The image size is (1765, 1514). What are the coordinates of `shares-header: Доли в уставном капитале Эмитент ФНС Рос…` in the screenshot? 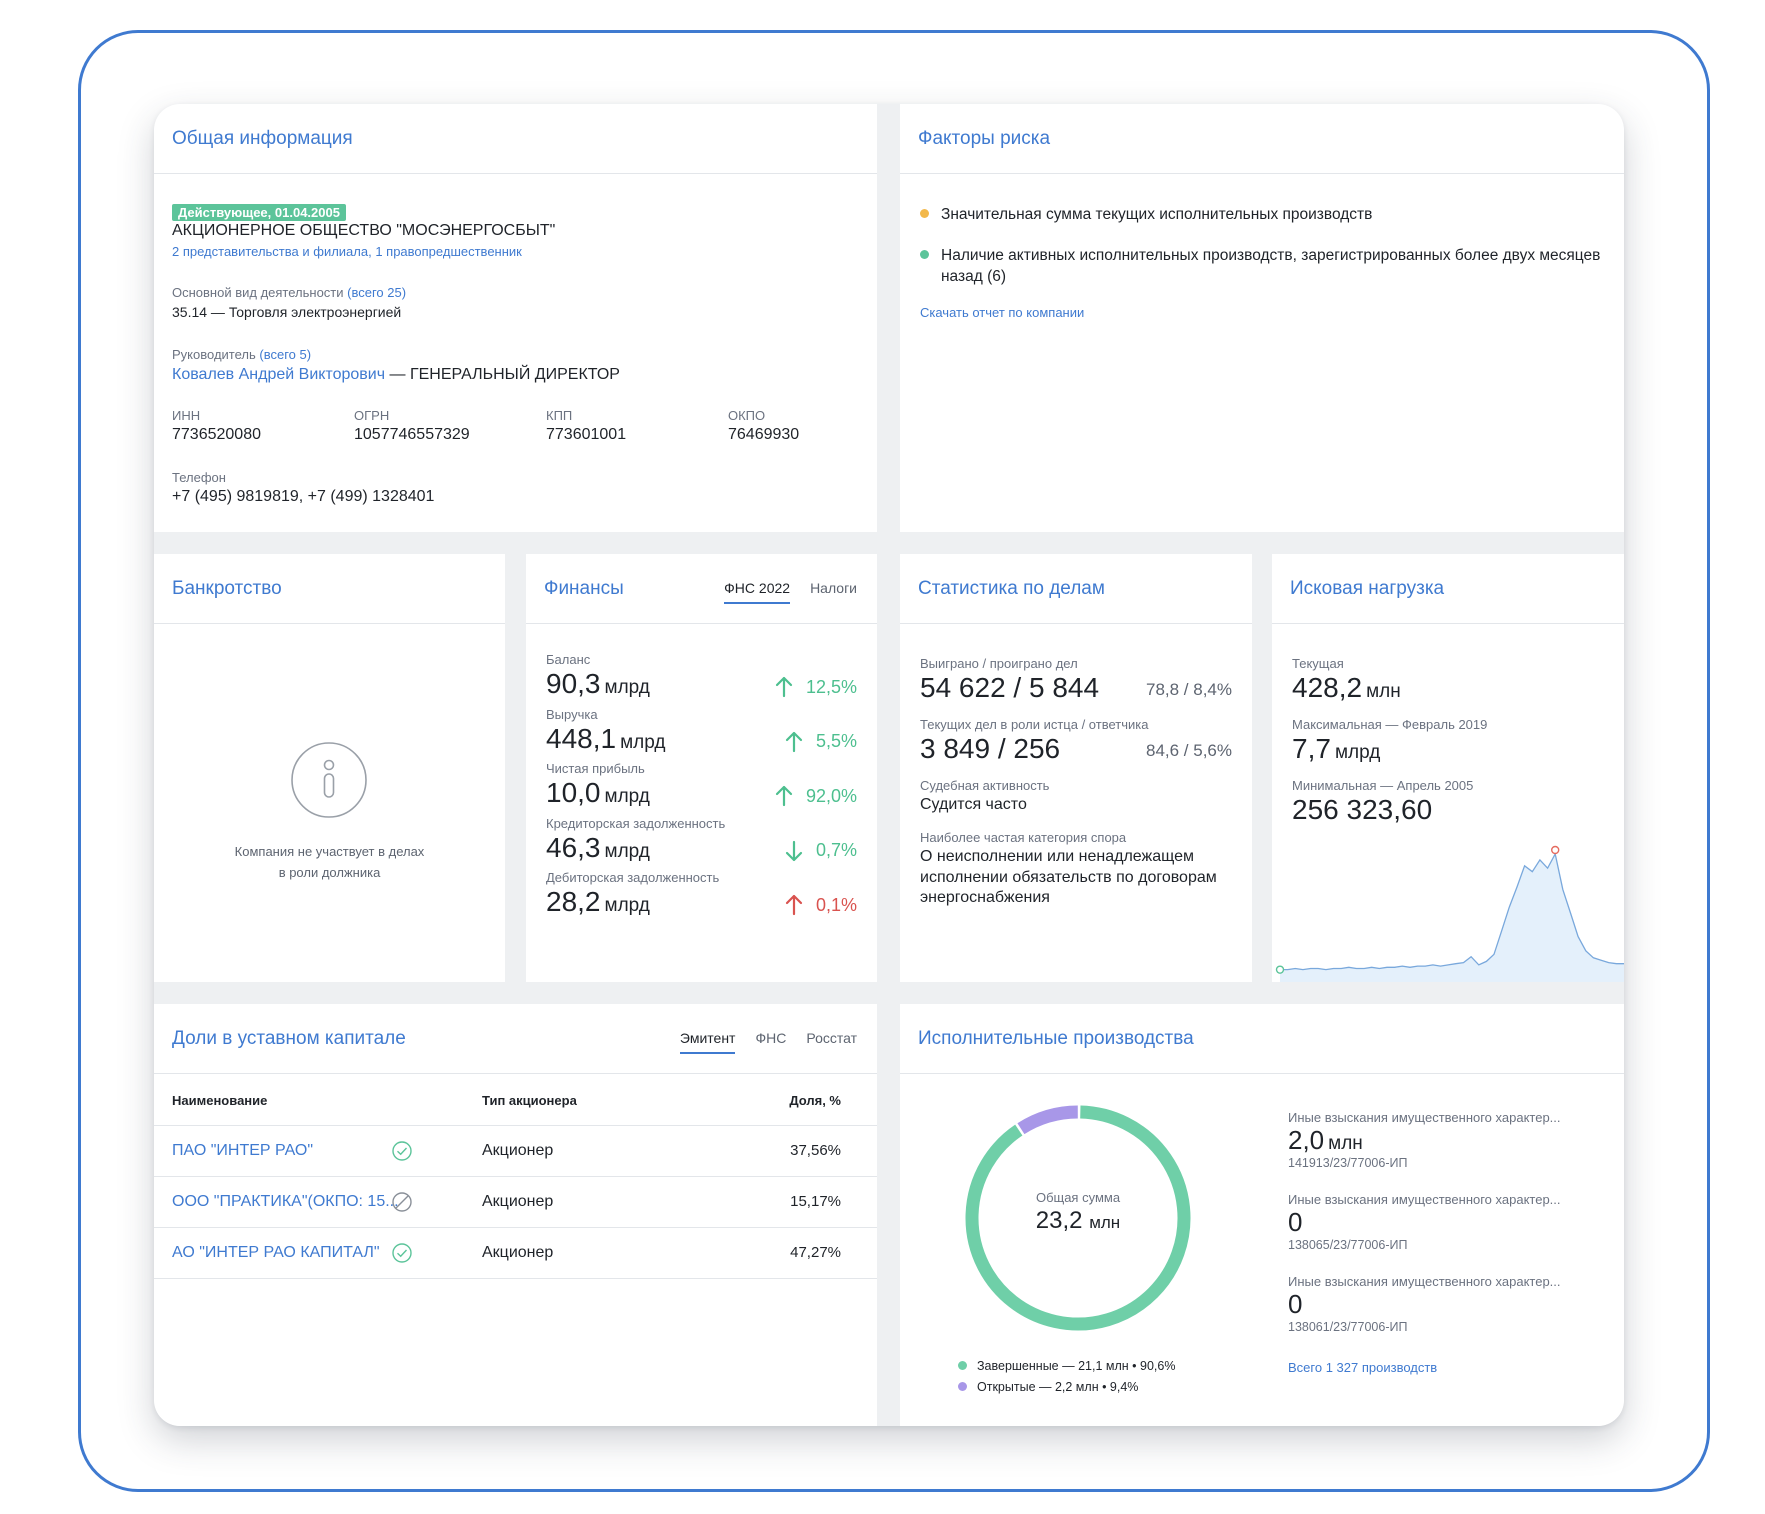 It's located at (515, 1039).